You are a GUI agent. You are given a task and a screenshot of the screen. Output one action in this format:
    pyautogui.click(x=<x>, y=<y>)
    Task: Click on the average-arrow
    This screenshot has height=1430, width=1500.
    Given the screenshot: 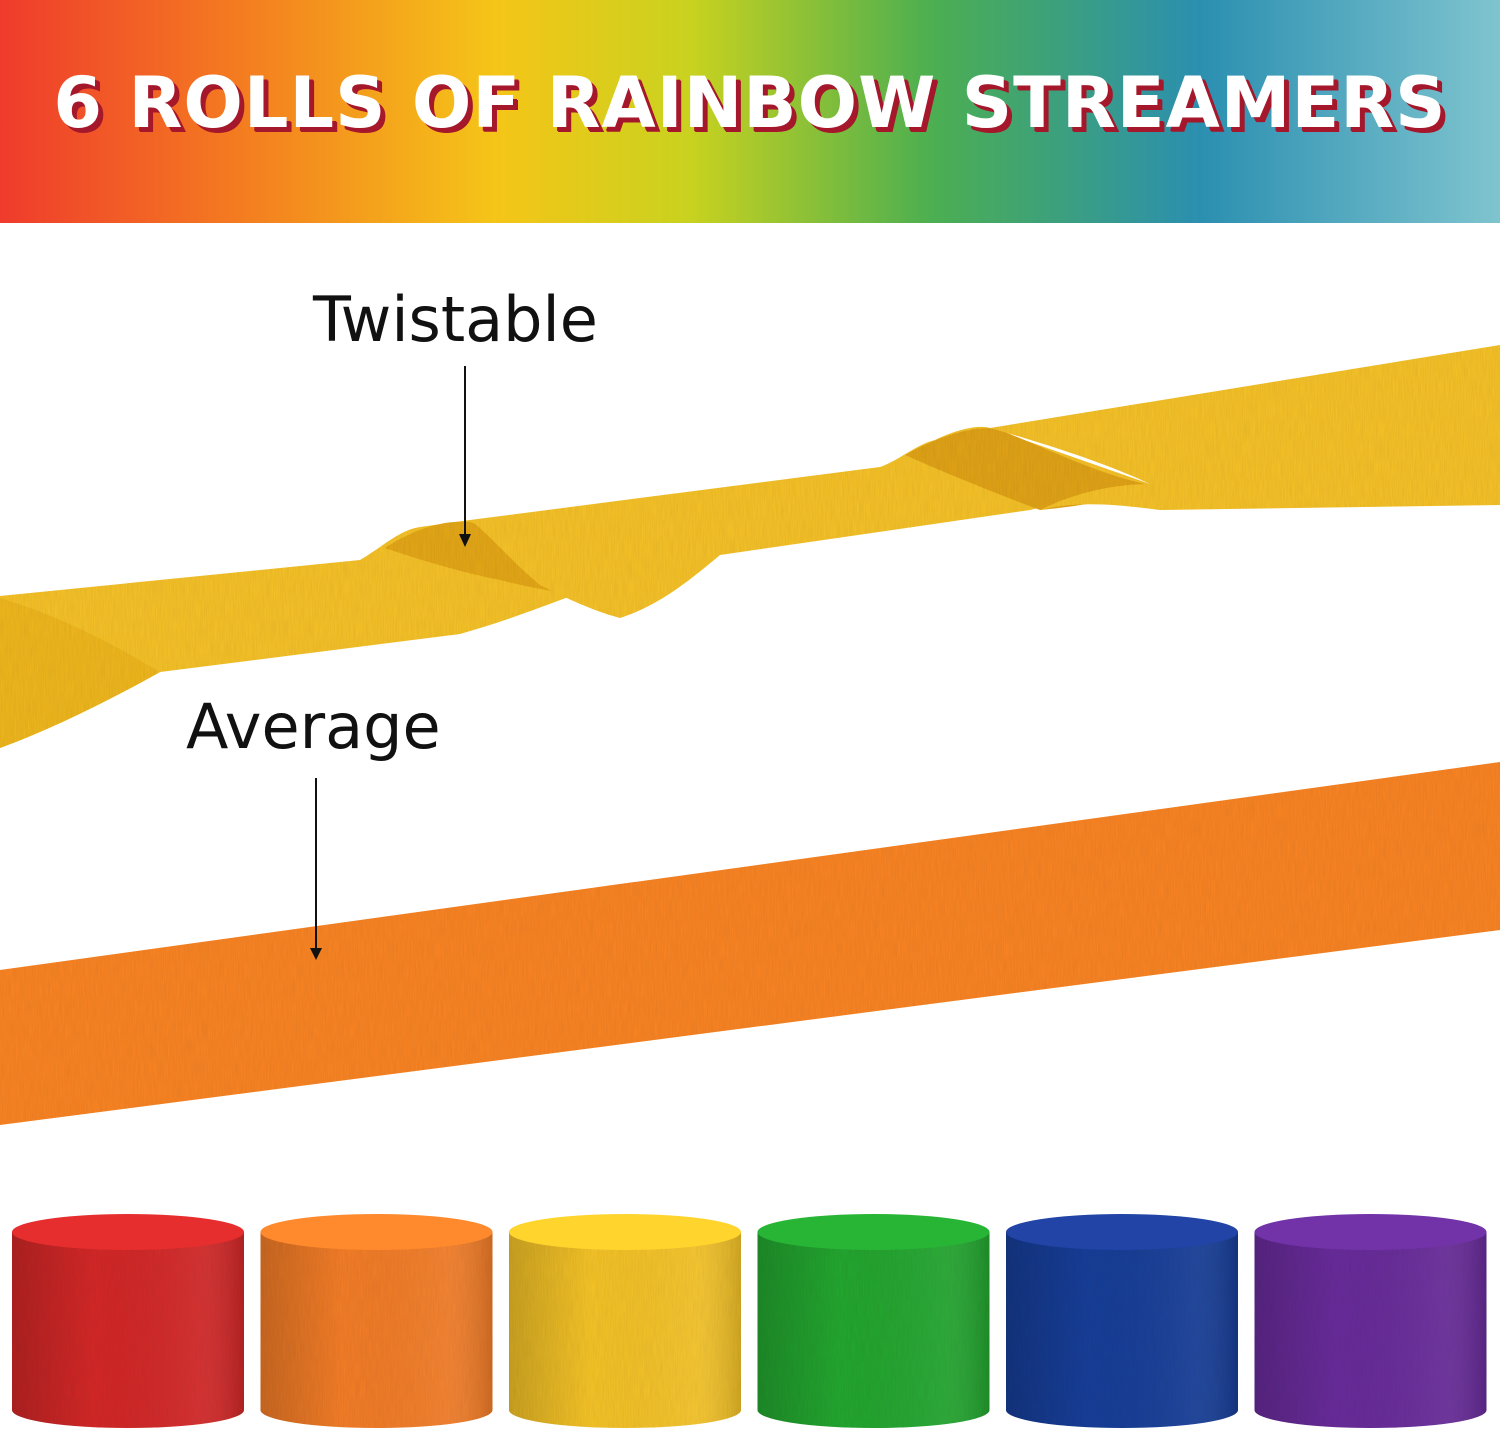 What is the action you would take?
    pyautogui.click(x=316, y=869)
    